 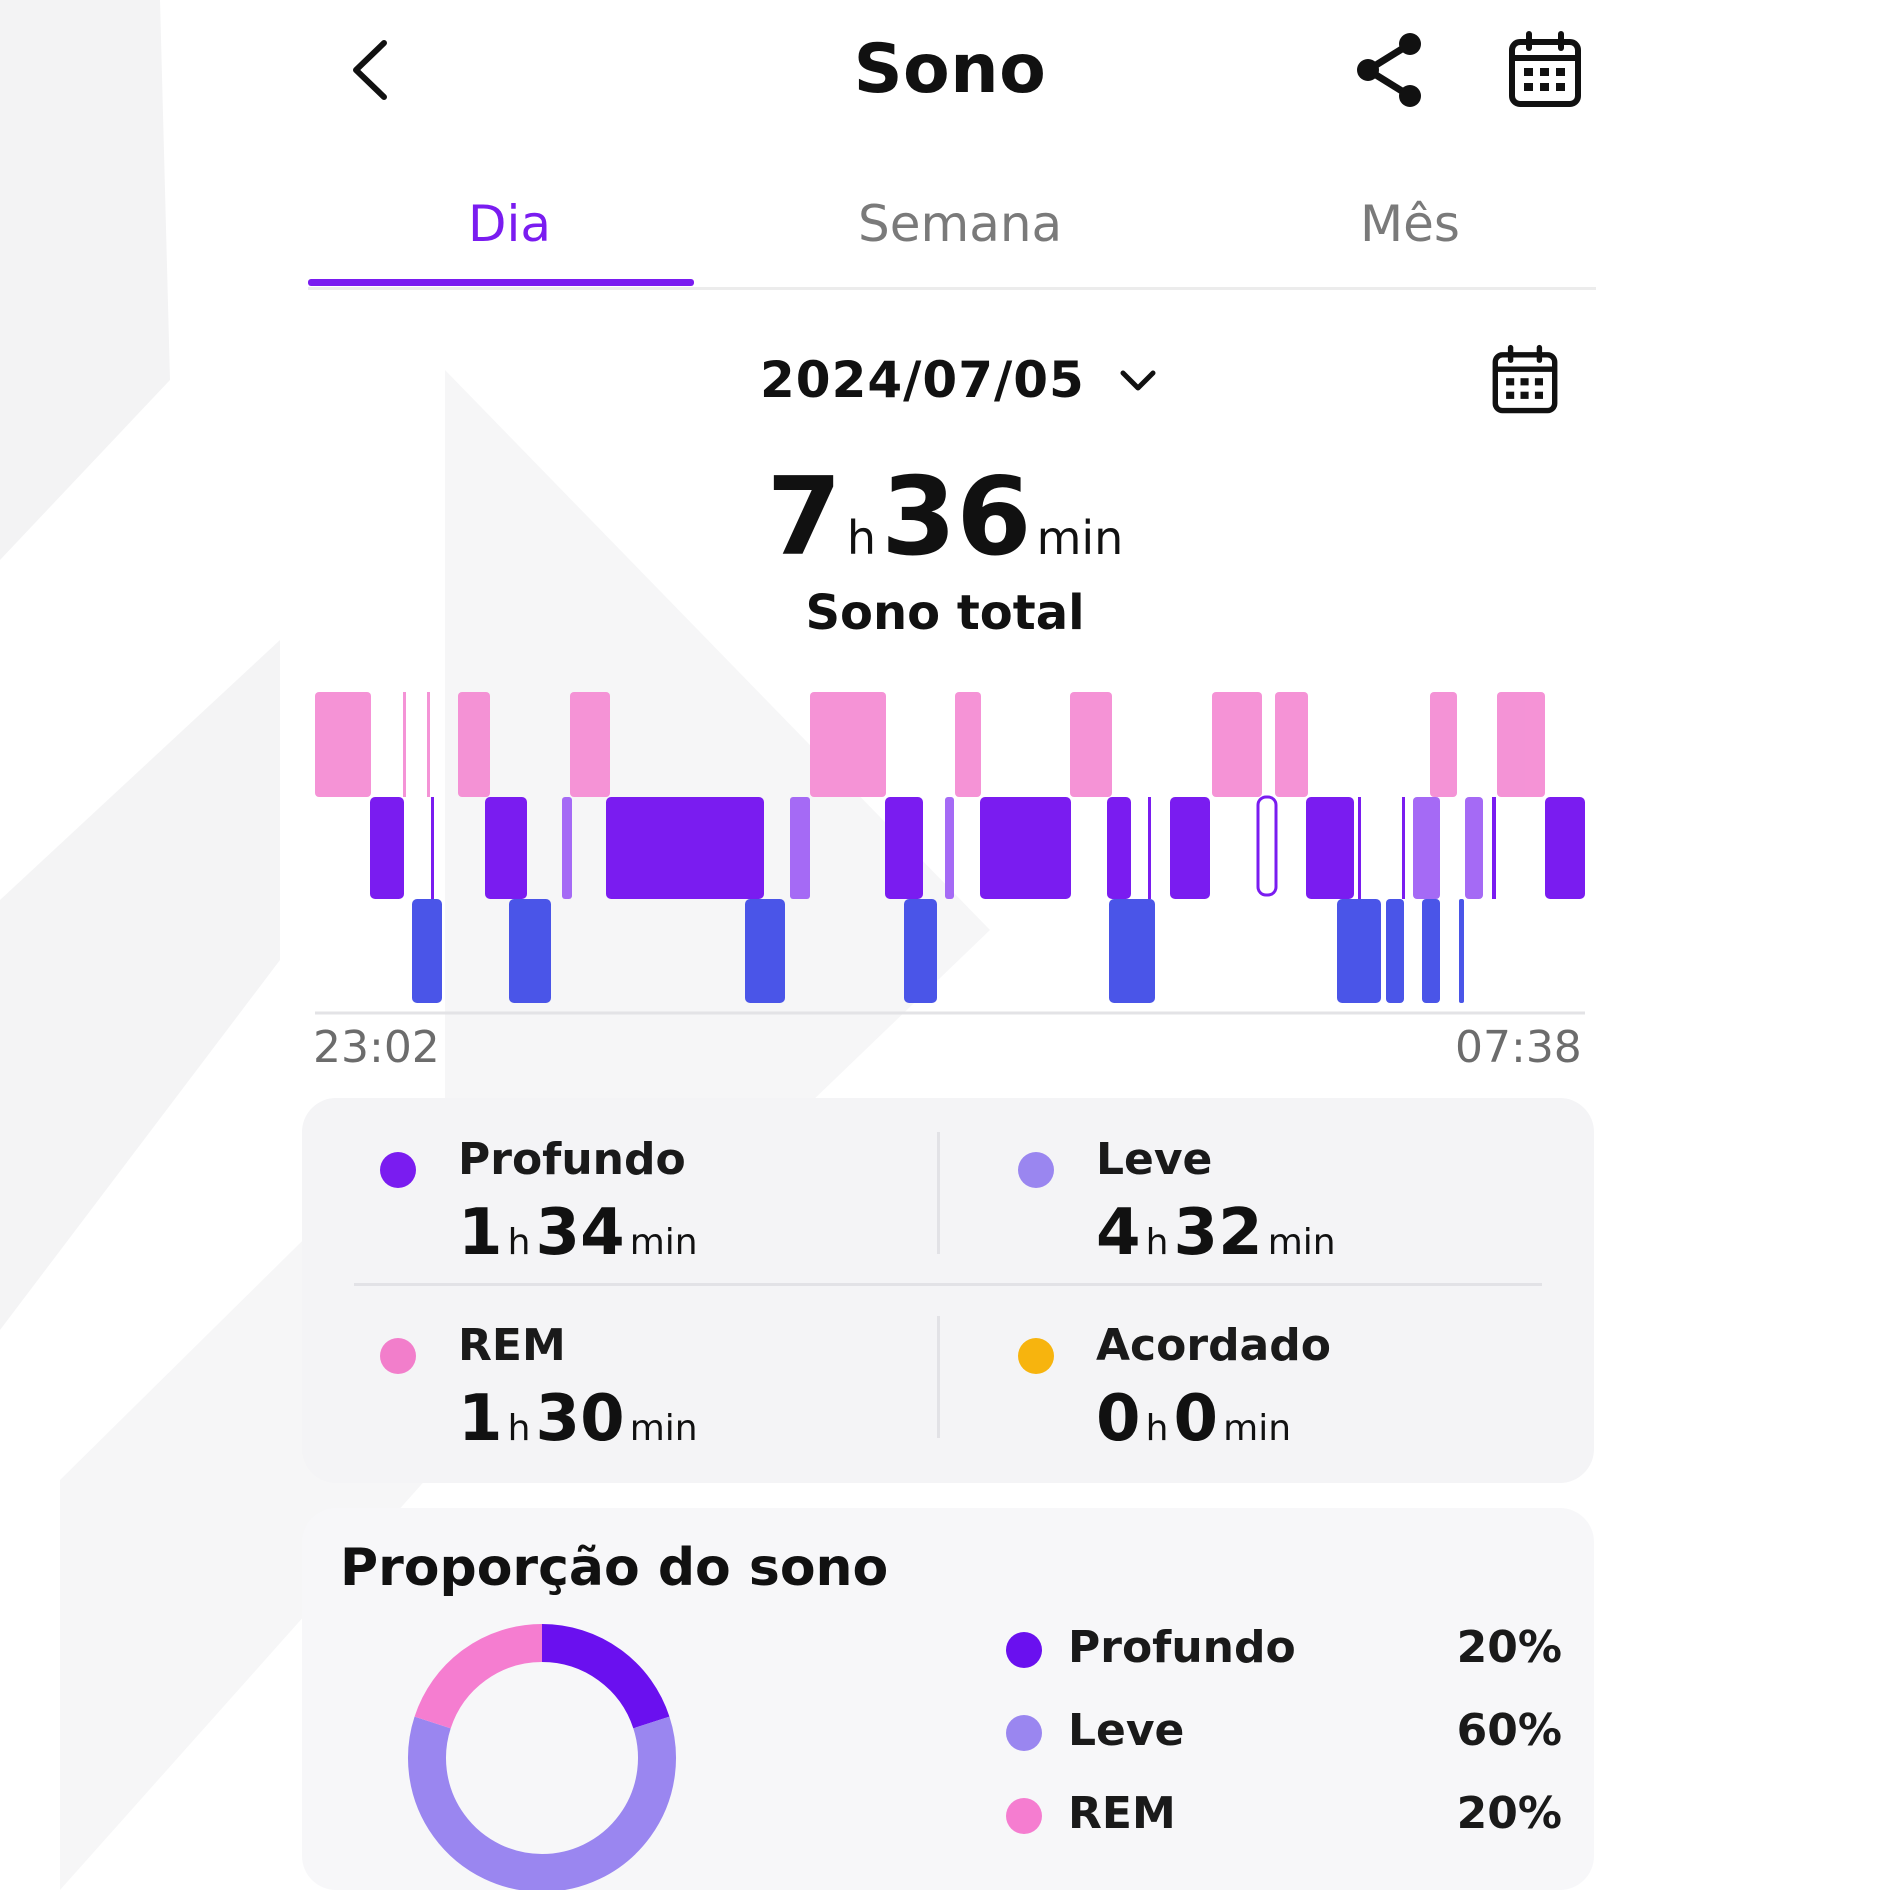 I want to click on stat-light: Leve 4 h 32 min, so click(x=1318, y=1209).